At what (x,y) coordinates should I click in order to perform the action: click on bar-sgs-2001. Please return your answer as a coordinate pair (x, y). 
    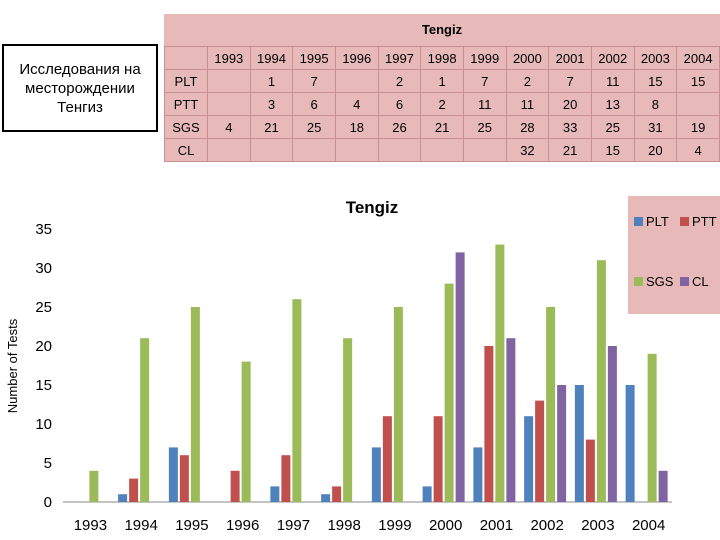
    Looking at the image, I should click on (500, 373).